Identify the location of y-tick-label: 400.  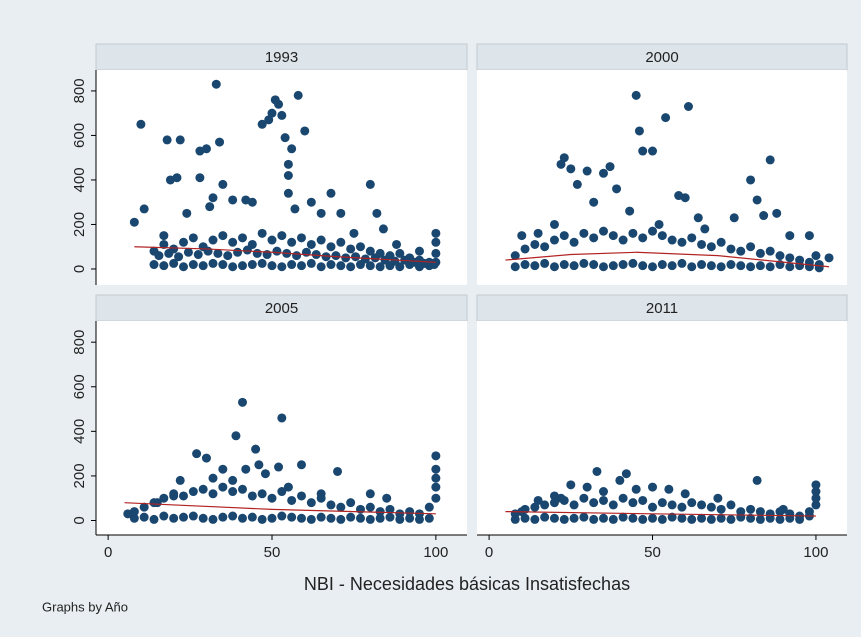
(79, 431).